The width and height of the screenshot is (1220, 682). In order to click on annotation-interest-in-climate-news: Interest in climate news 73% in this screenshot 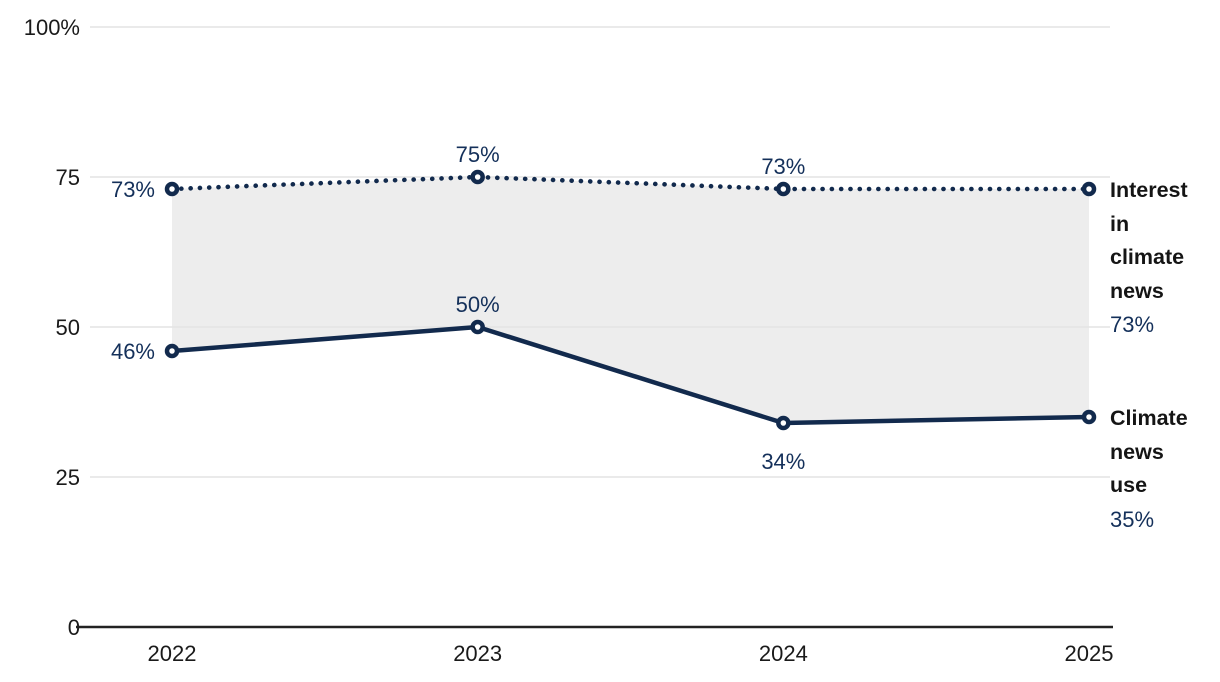, I will do `click(1165, 258)`.